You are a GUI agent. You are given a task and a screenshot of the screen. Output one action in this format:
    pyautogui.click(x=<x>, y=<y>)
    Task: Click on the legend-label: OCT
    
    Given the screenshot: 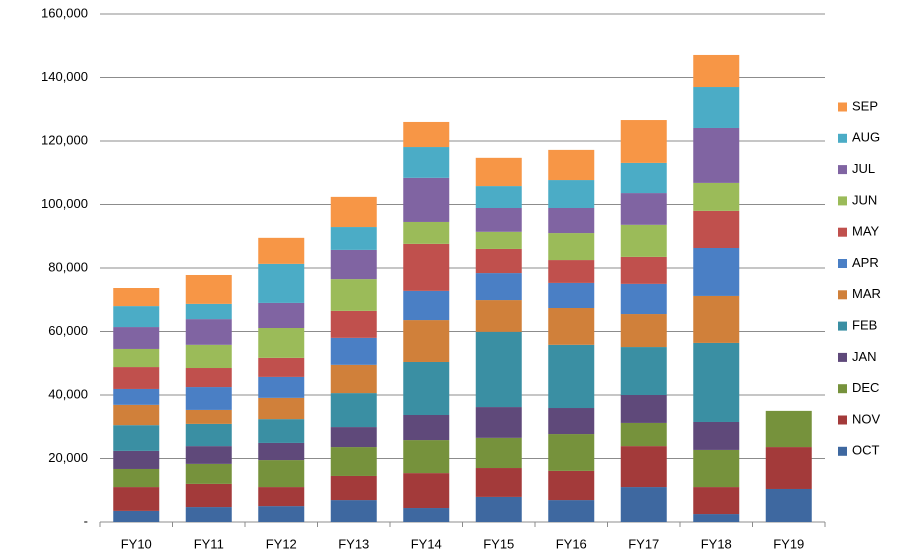 What is the action you would take?
    pyautogui.click(x=866, y=450)
    